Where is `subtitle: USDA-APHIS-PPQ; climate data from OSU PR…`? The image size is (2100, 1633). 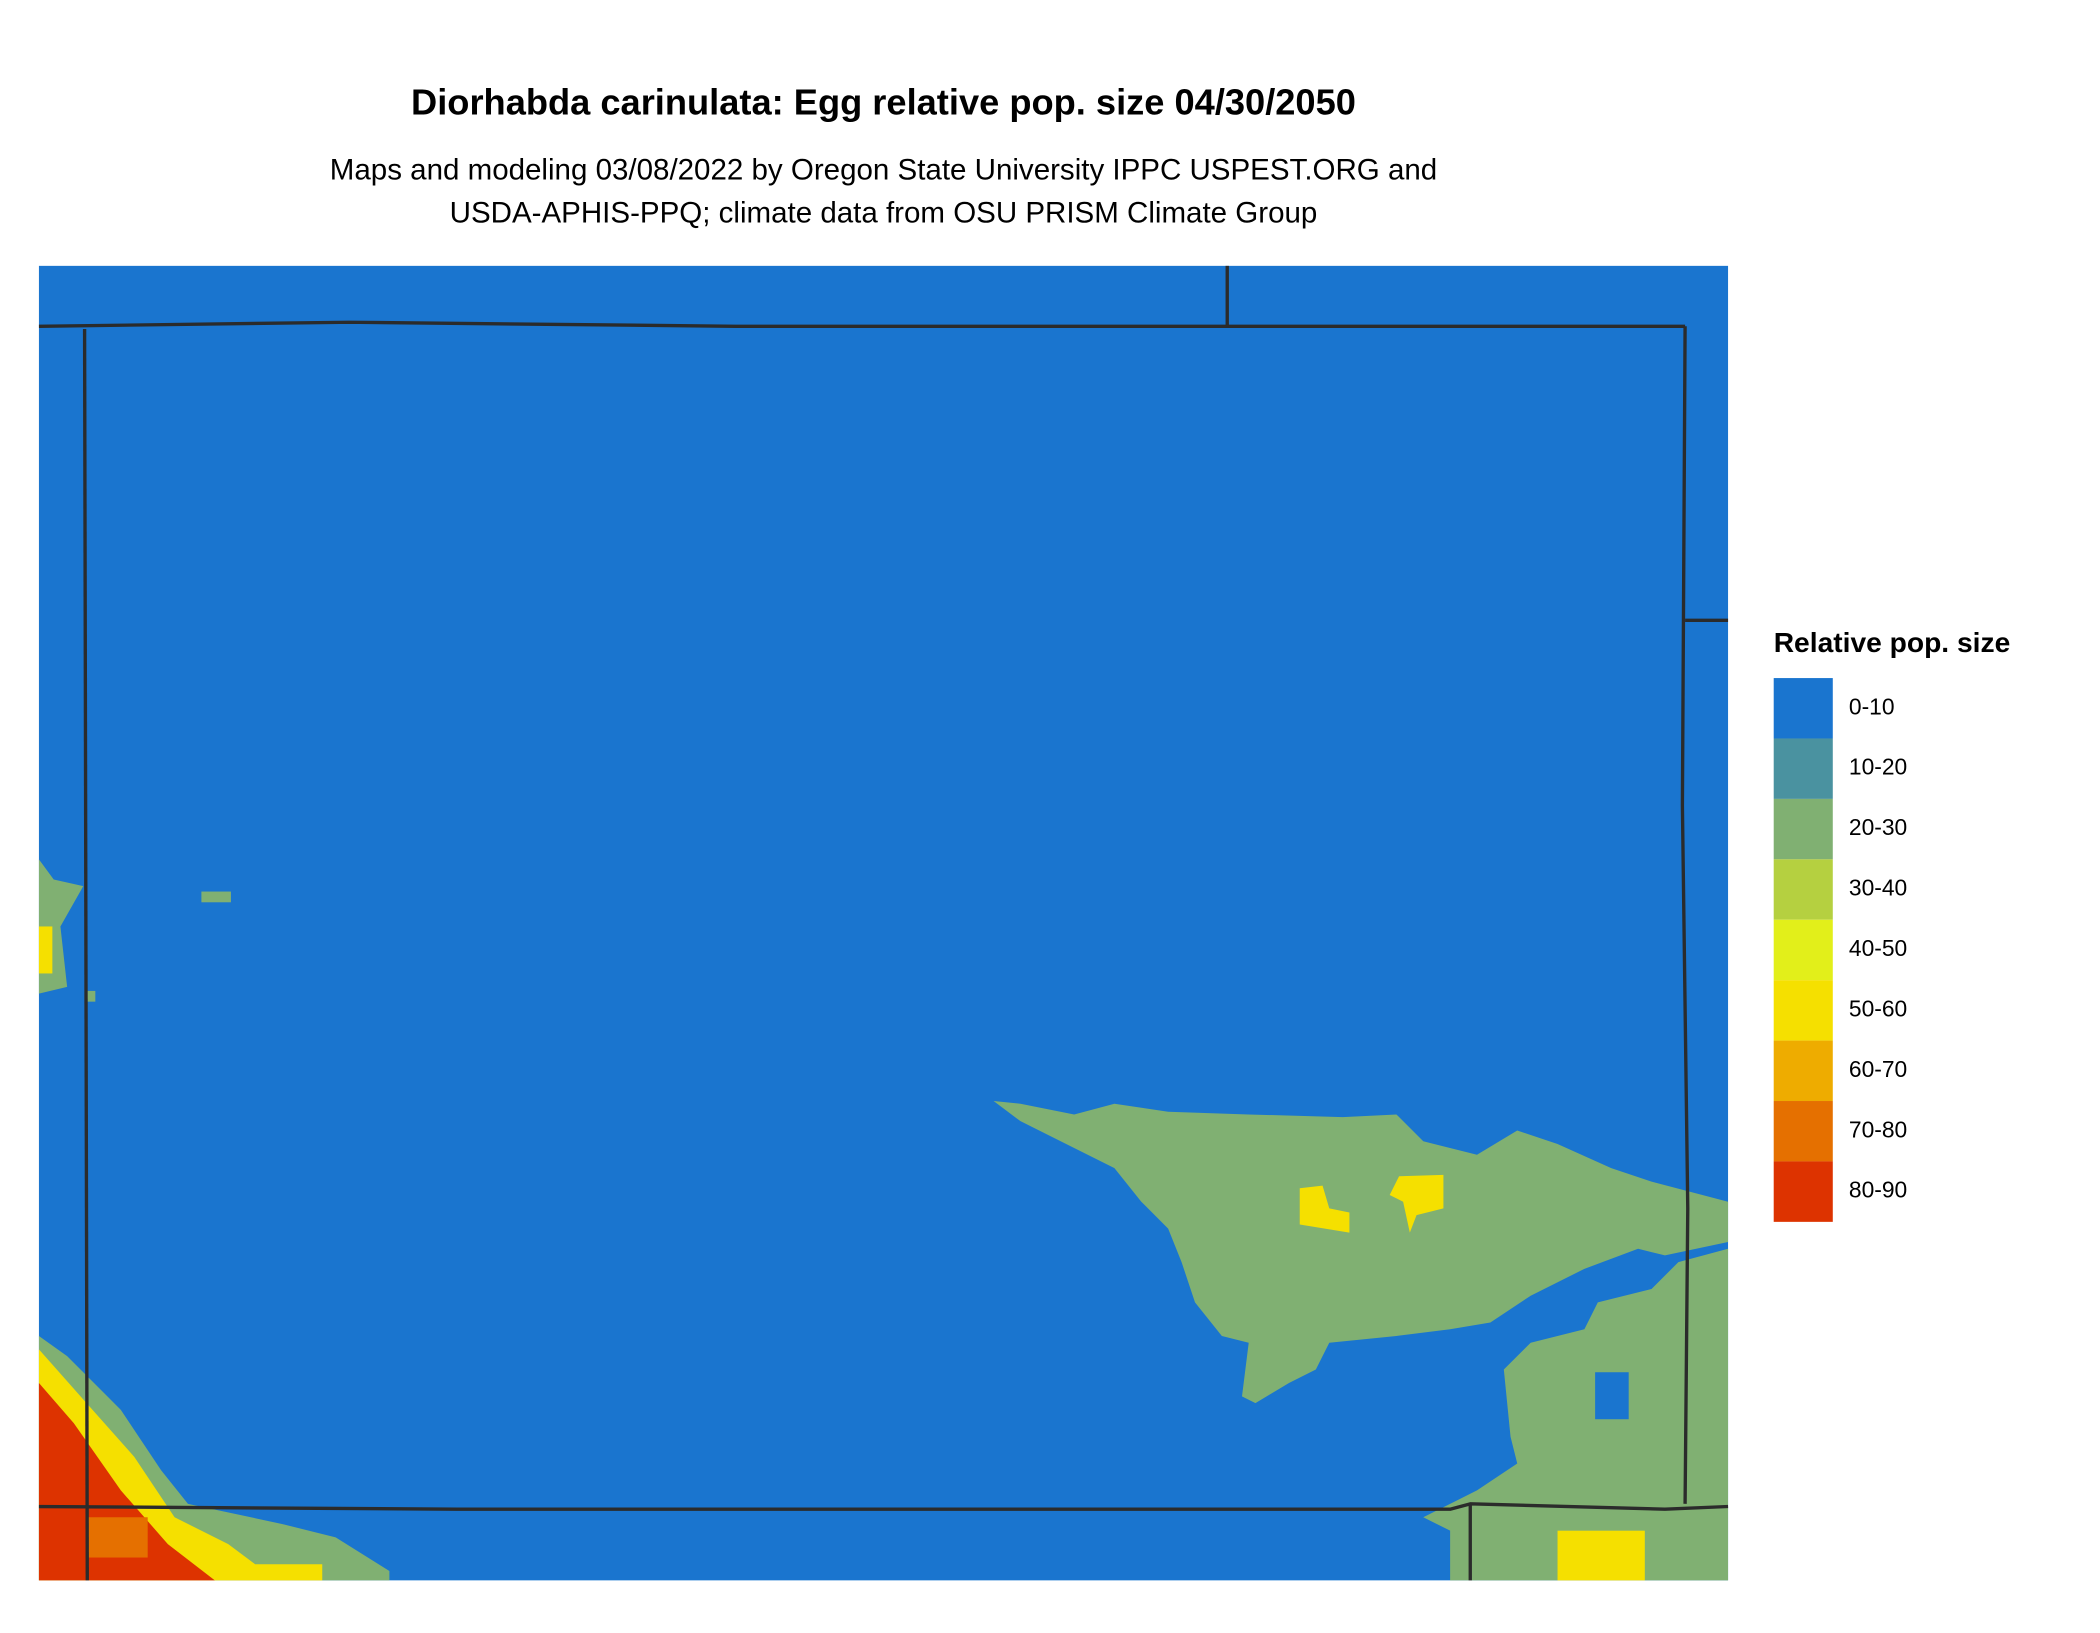 subtitle: USDA-APHIS-PPQ; climate data from OSU PR… is located at coordinates (884, 213).